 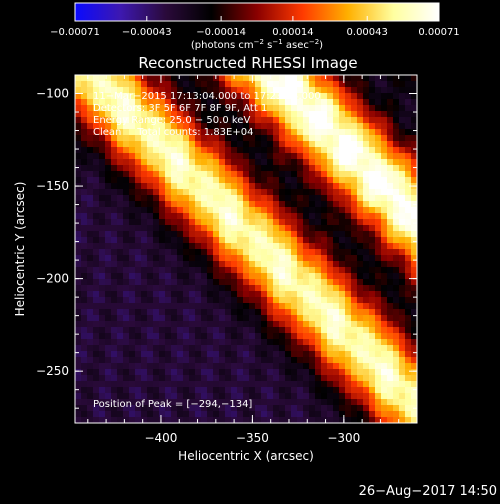 What do you see at coordinates (173, 132) in the screenshot?
I see `annotation-method: Clean Total counts: 1.83E+04` at bounding box center [173, 132].